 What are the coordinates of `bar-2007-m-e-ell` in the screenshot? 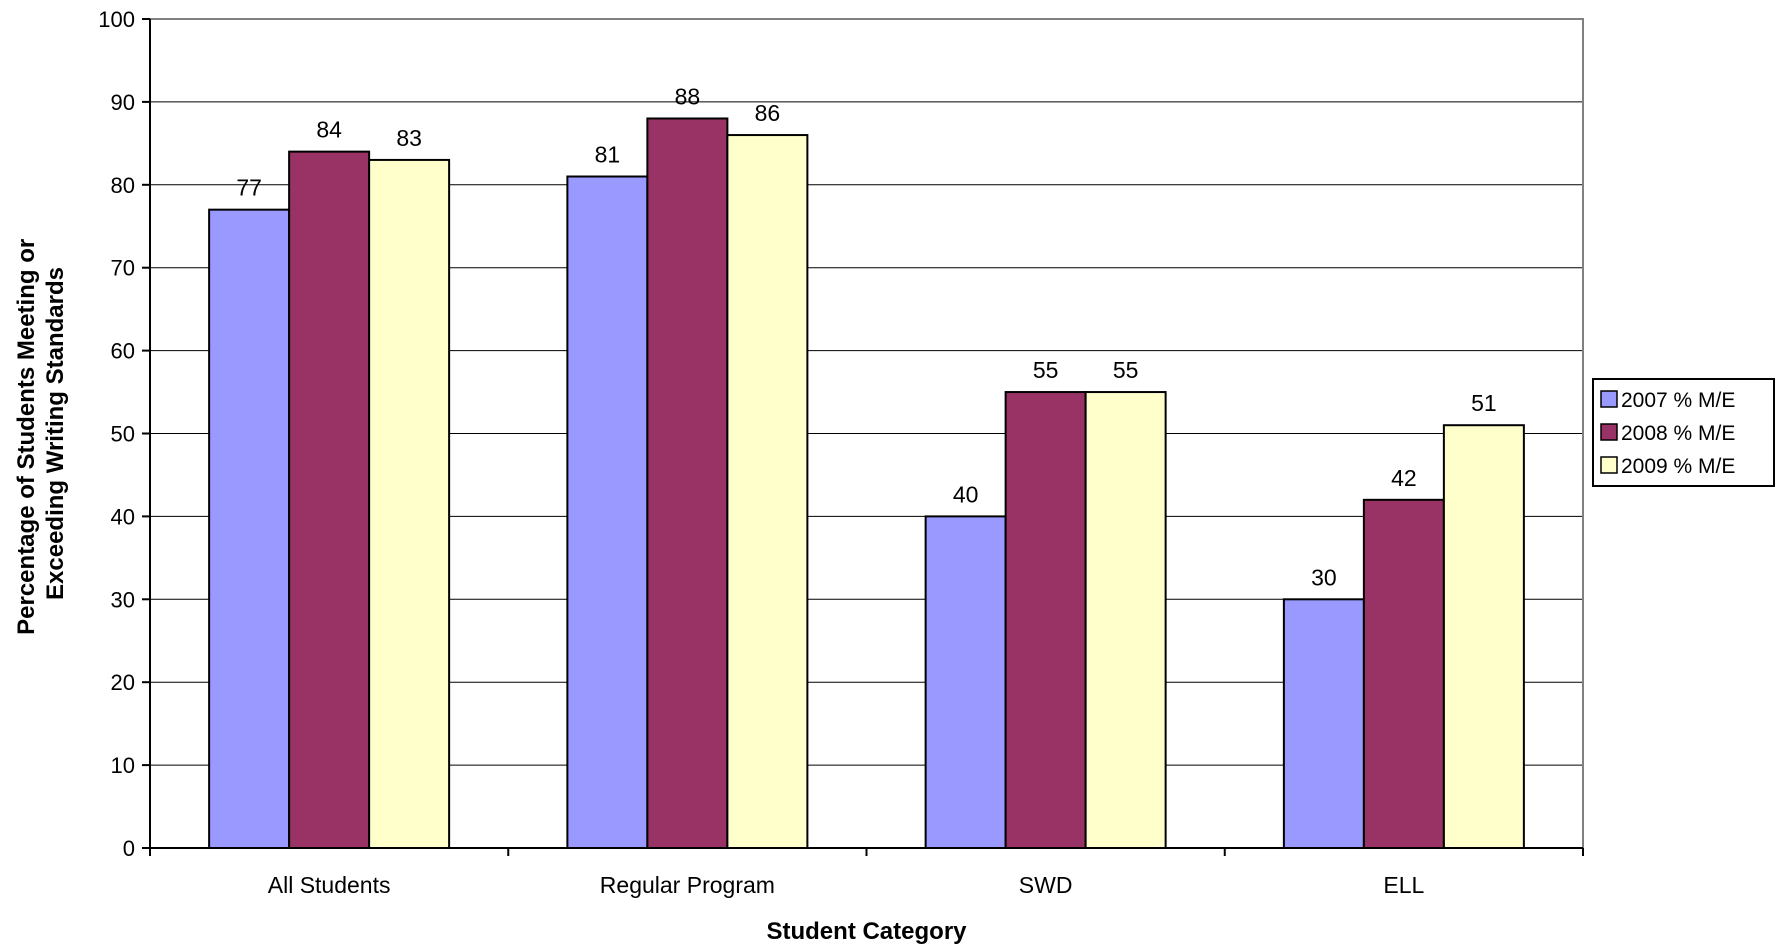 It's located at (1323, 723).